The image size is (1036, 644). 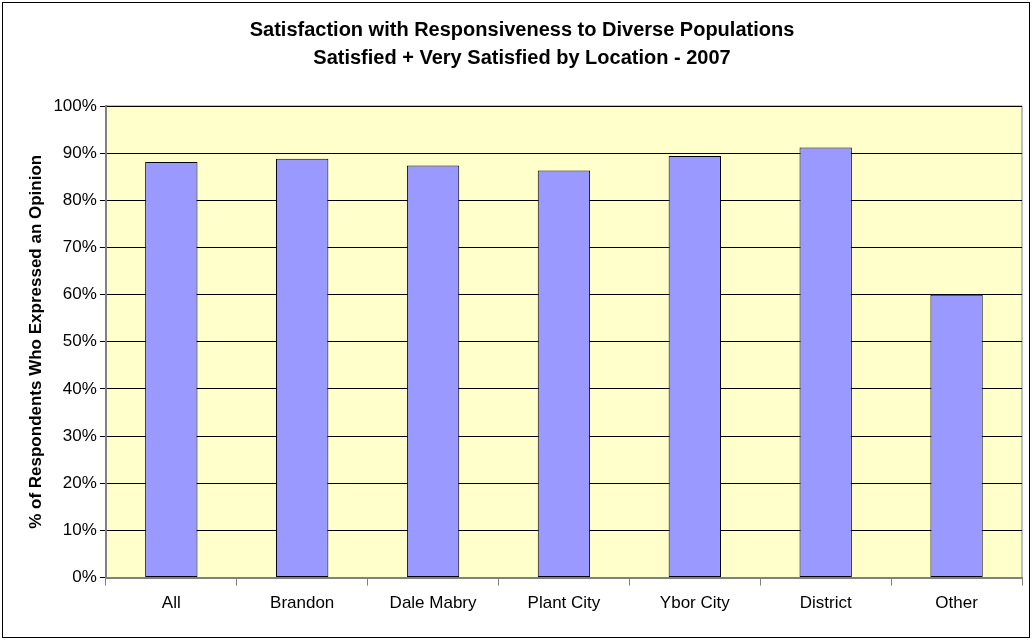 I want to click on y-tick-label: 0%, so click(x=84, y=577).